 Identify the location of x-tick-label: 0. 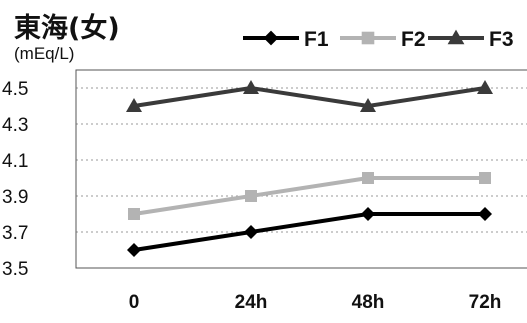
(134, 302).